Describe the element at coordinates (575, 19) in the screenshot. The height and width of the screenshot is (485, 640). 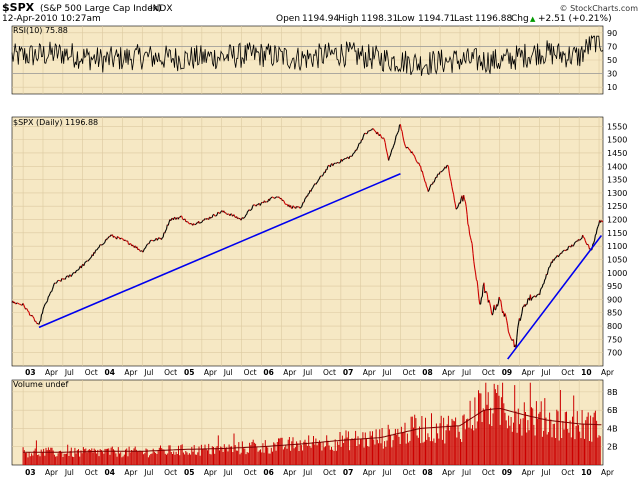
I see `chg-value: +2.51 (+0.21%)` at that location.